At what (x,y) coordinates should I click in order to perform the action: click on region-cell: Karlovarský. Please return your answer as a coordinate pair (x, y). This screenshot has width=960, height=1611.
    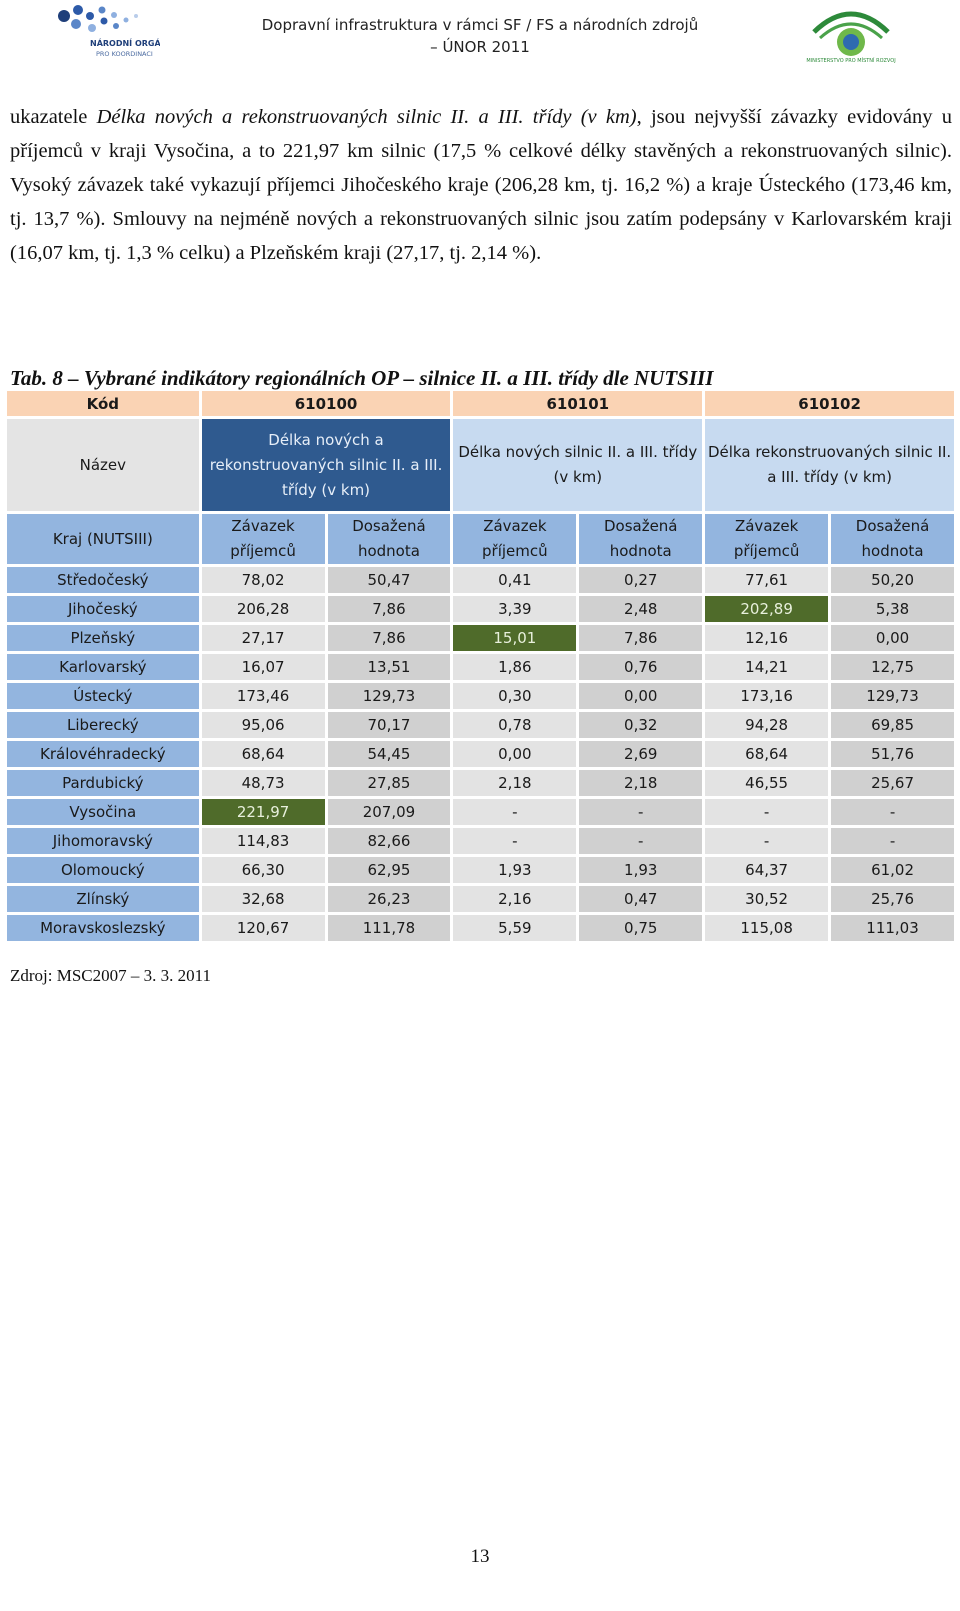
    Looking at the image, I should click on (103, 667).